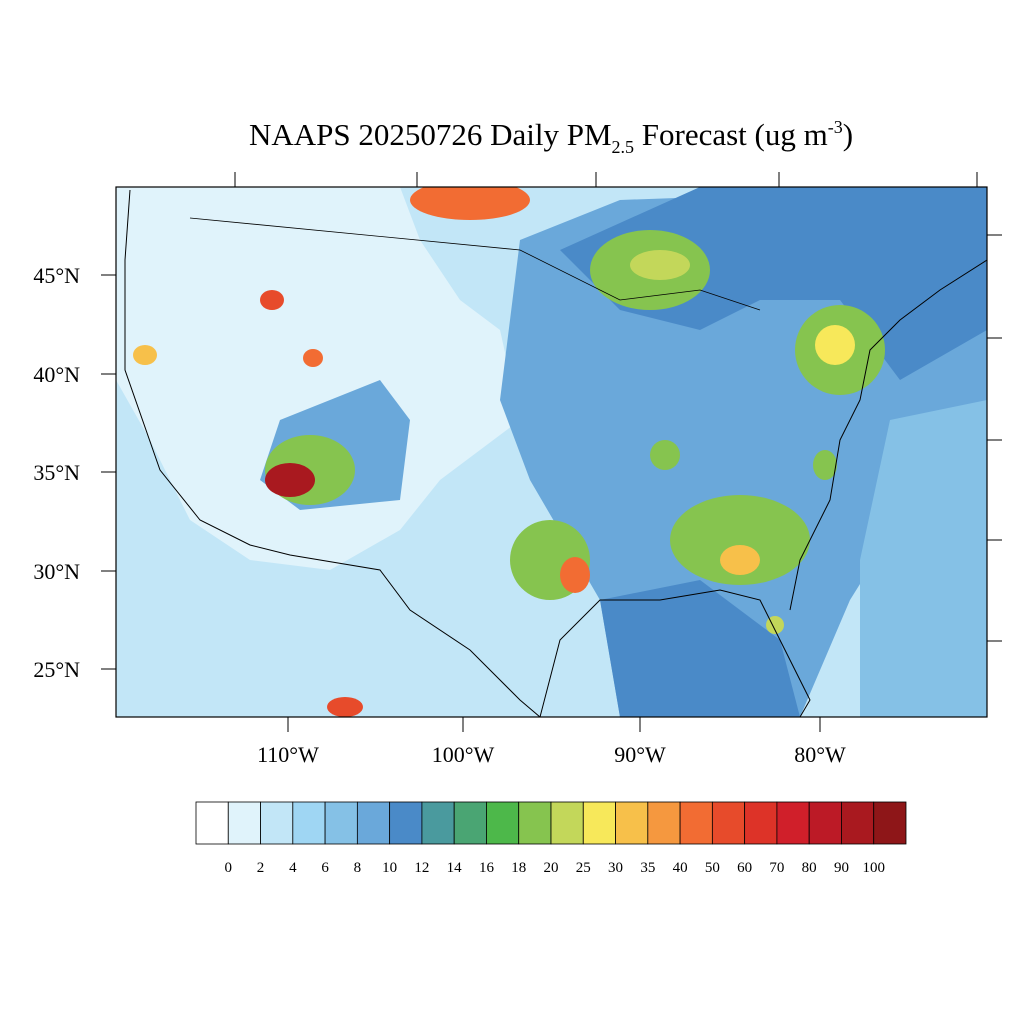 The height and width of the screenshot is (1024, 1024). Describe the element at coordinates (820, 754) in the screenshot. I see `lon-label: 80°W` at that location.